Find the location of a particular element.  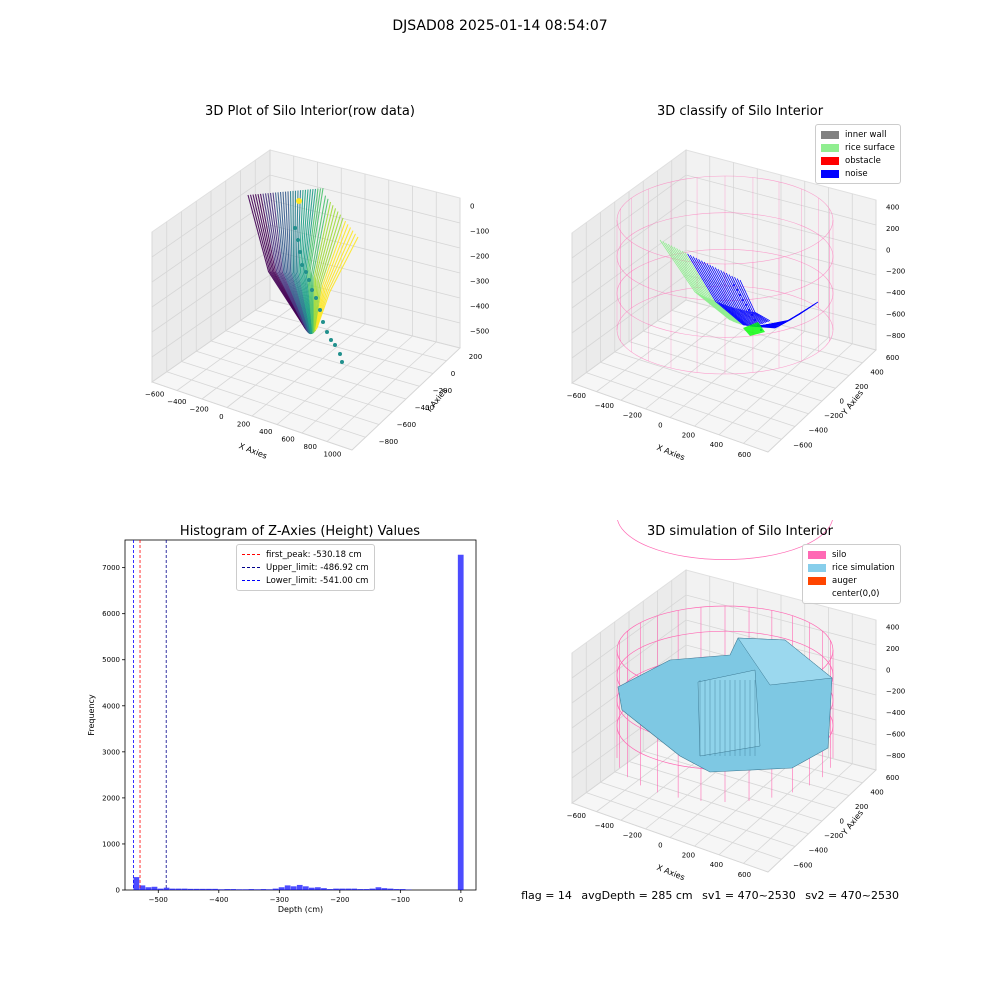

rice-surface-swatch is located at coordinates (830, 147).